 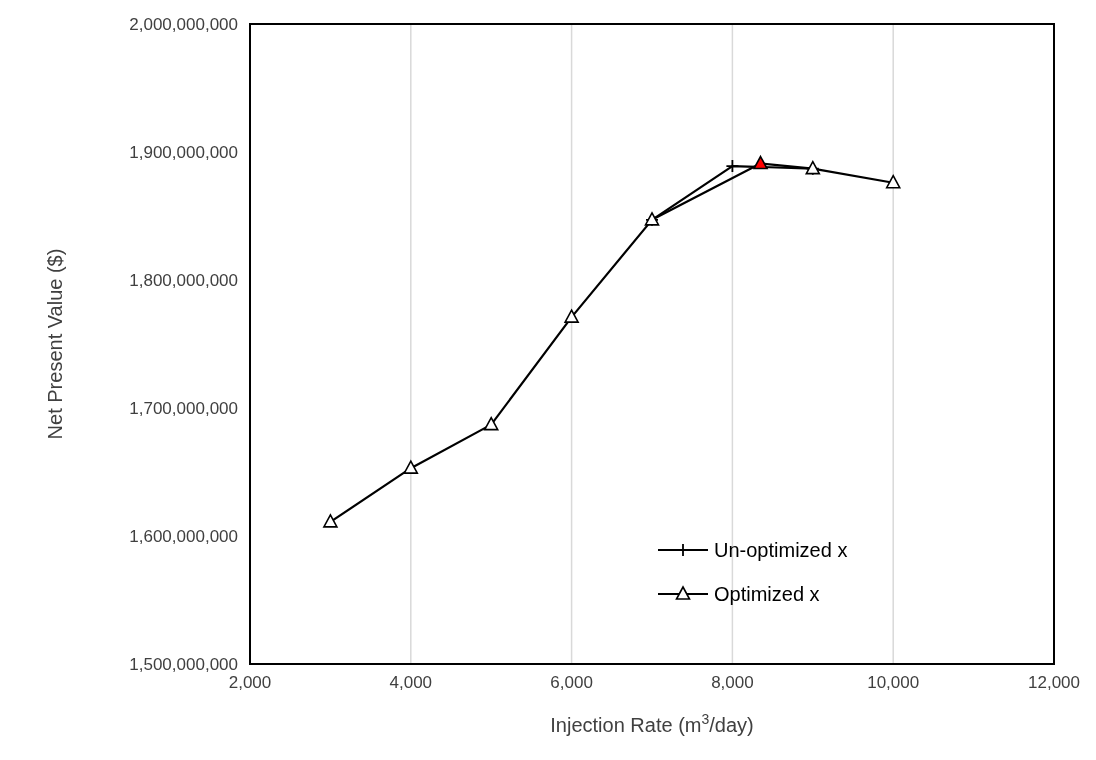 What do you see at coordinates (1054, 682) in the screenshot?
I see `x-tick-label: 12,000` at bounding box center [1054, 682].